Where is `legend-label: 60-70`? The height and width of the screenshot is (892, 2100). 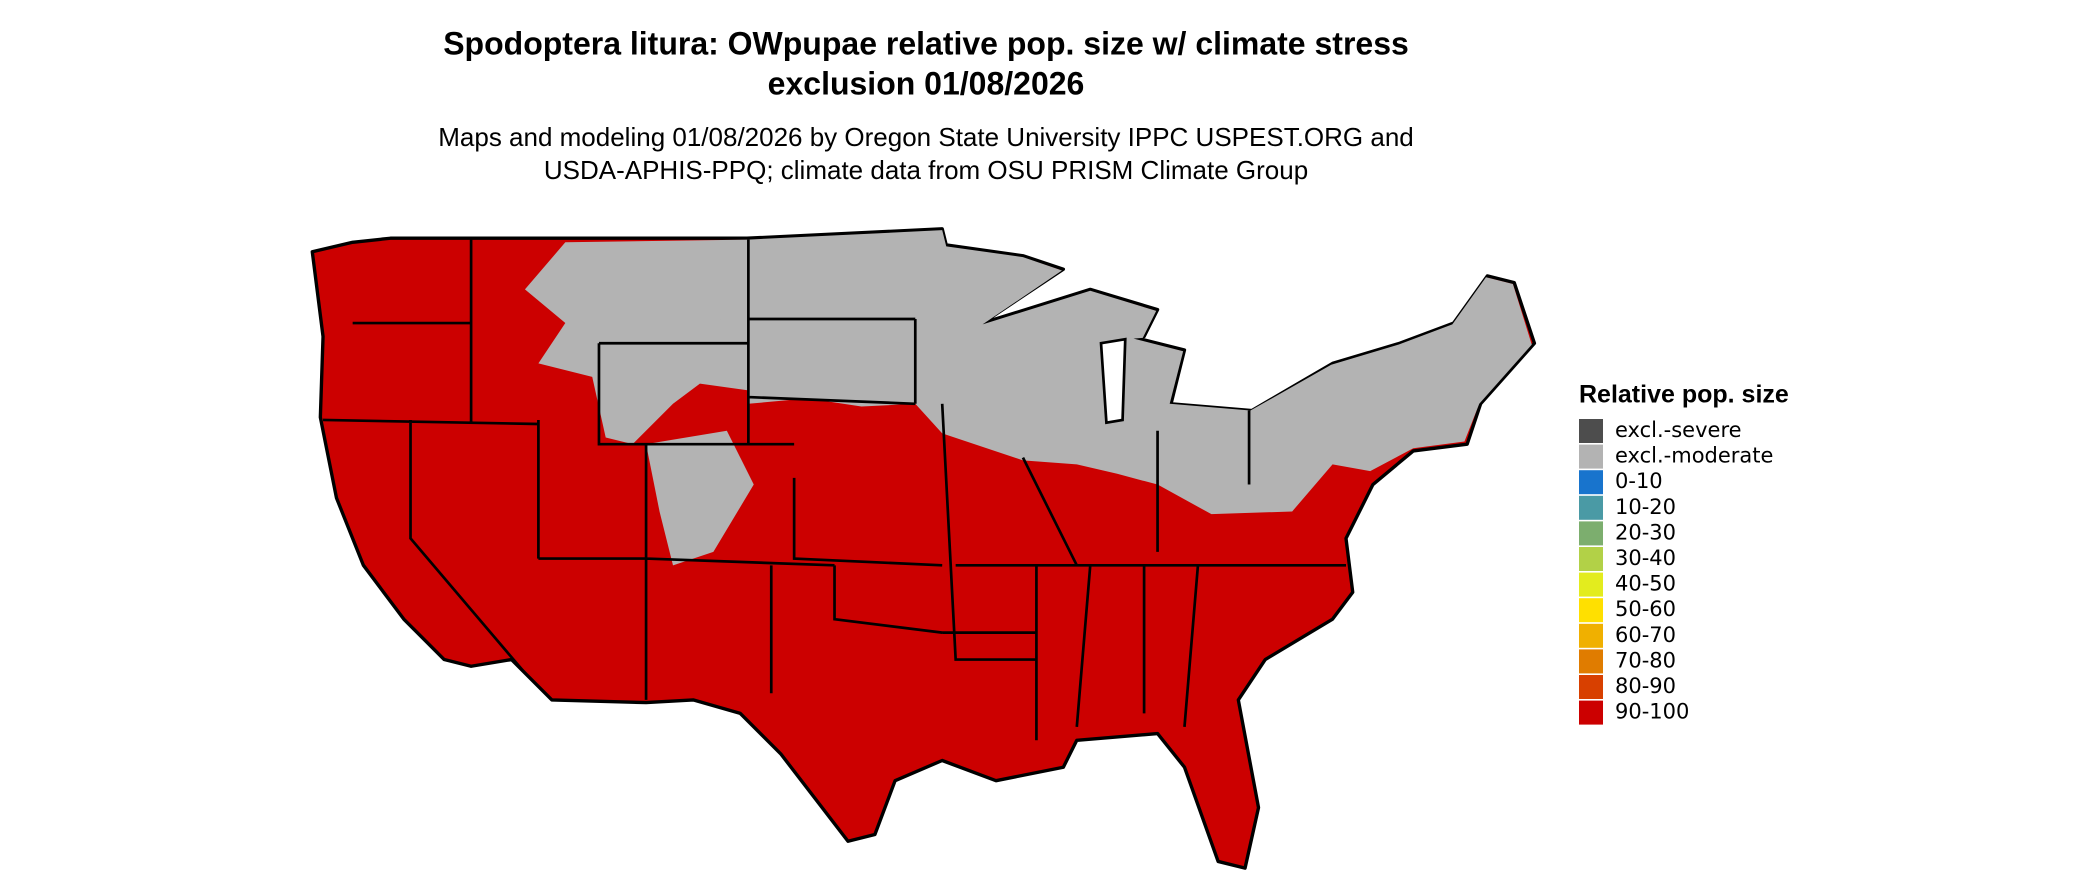 legend-label: 60-70 is located at coordinates (1645, 635).